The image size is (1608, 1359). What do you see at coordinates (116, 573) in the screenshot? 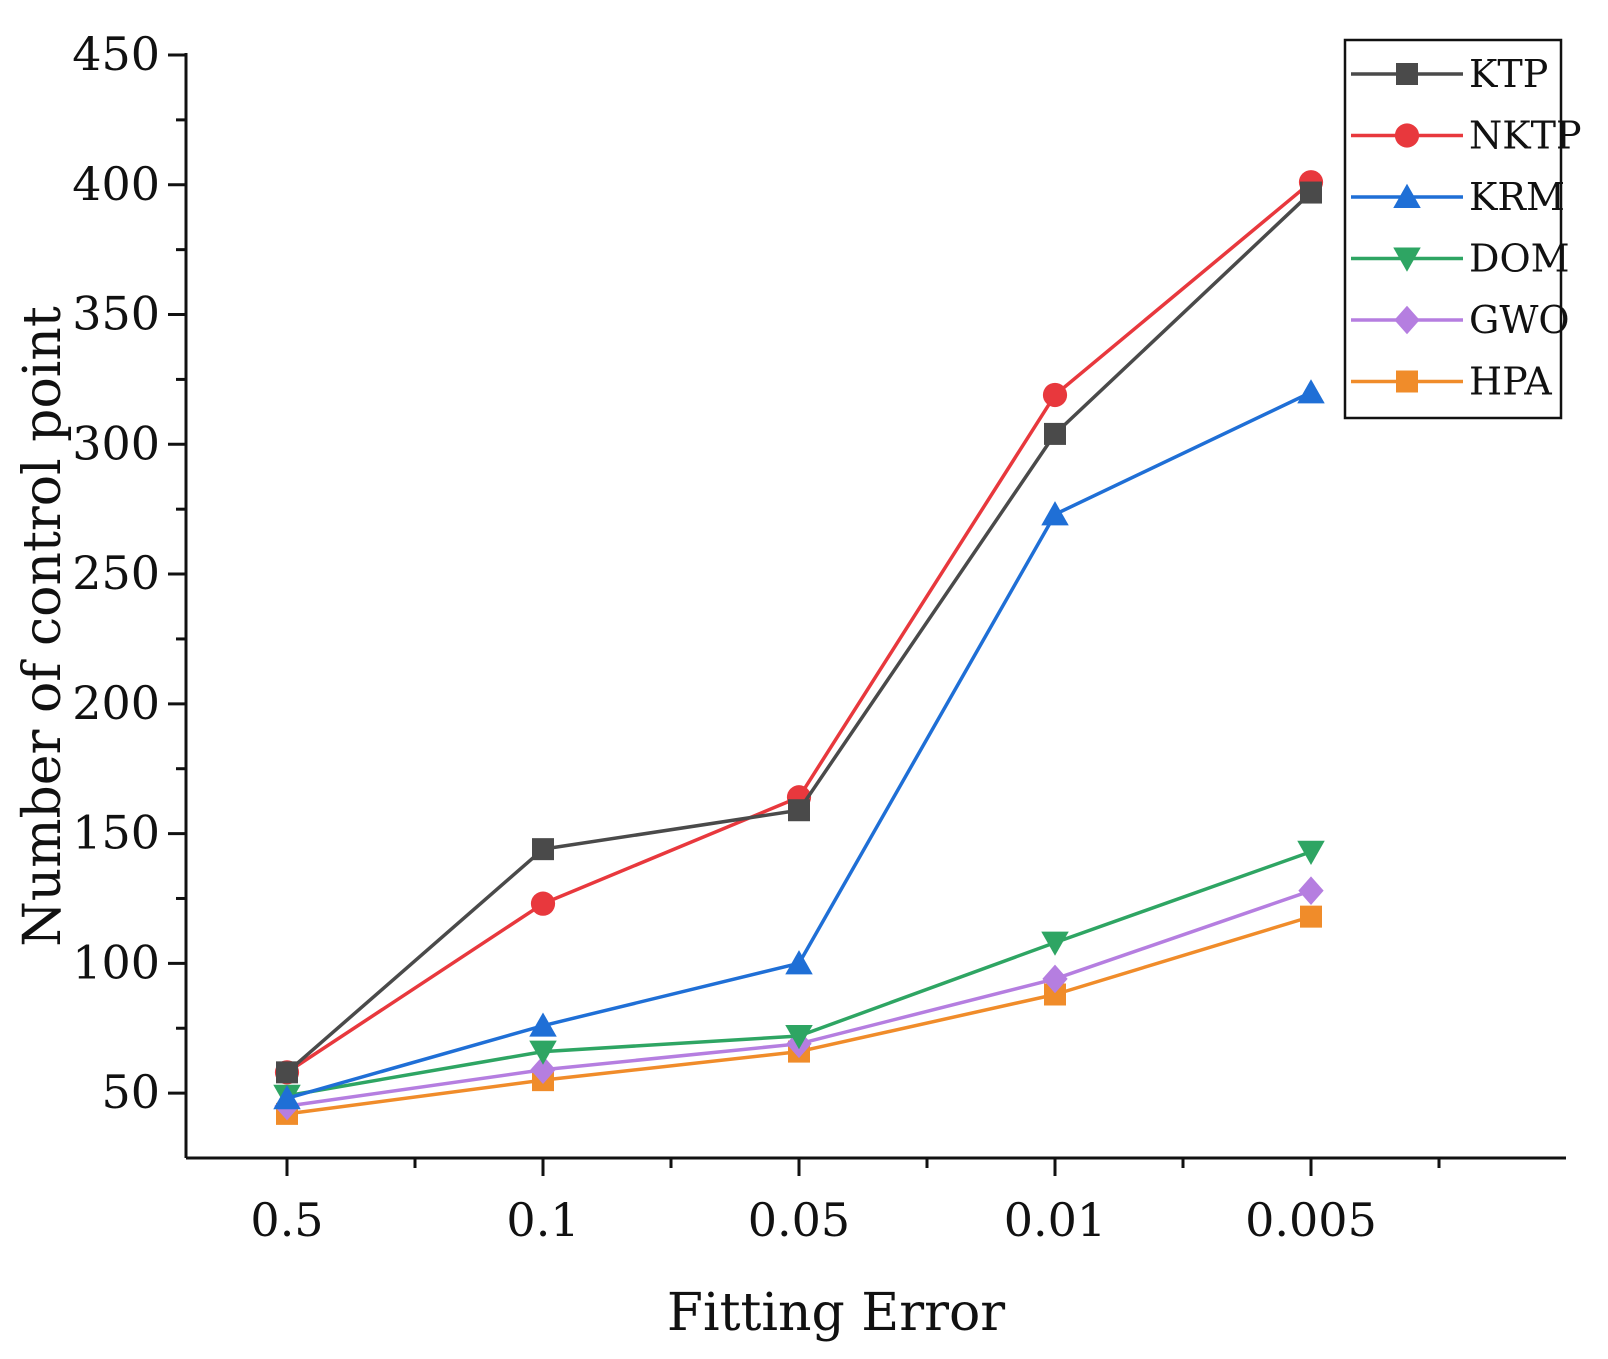
I see `y-tick-label: 250` at bounding box center [116, 573].